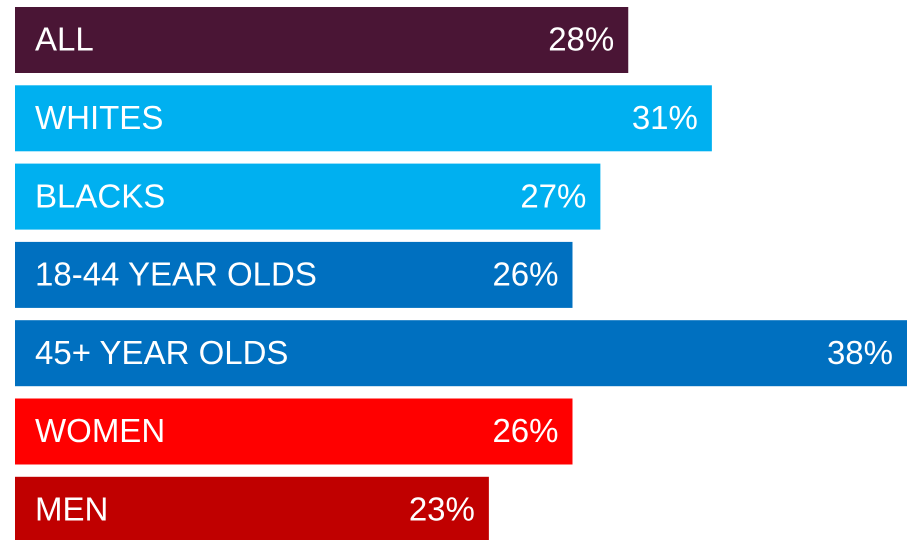 This screenshot has height=540, width=907. I want to click on value-label: 31%, so click(665, 117).